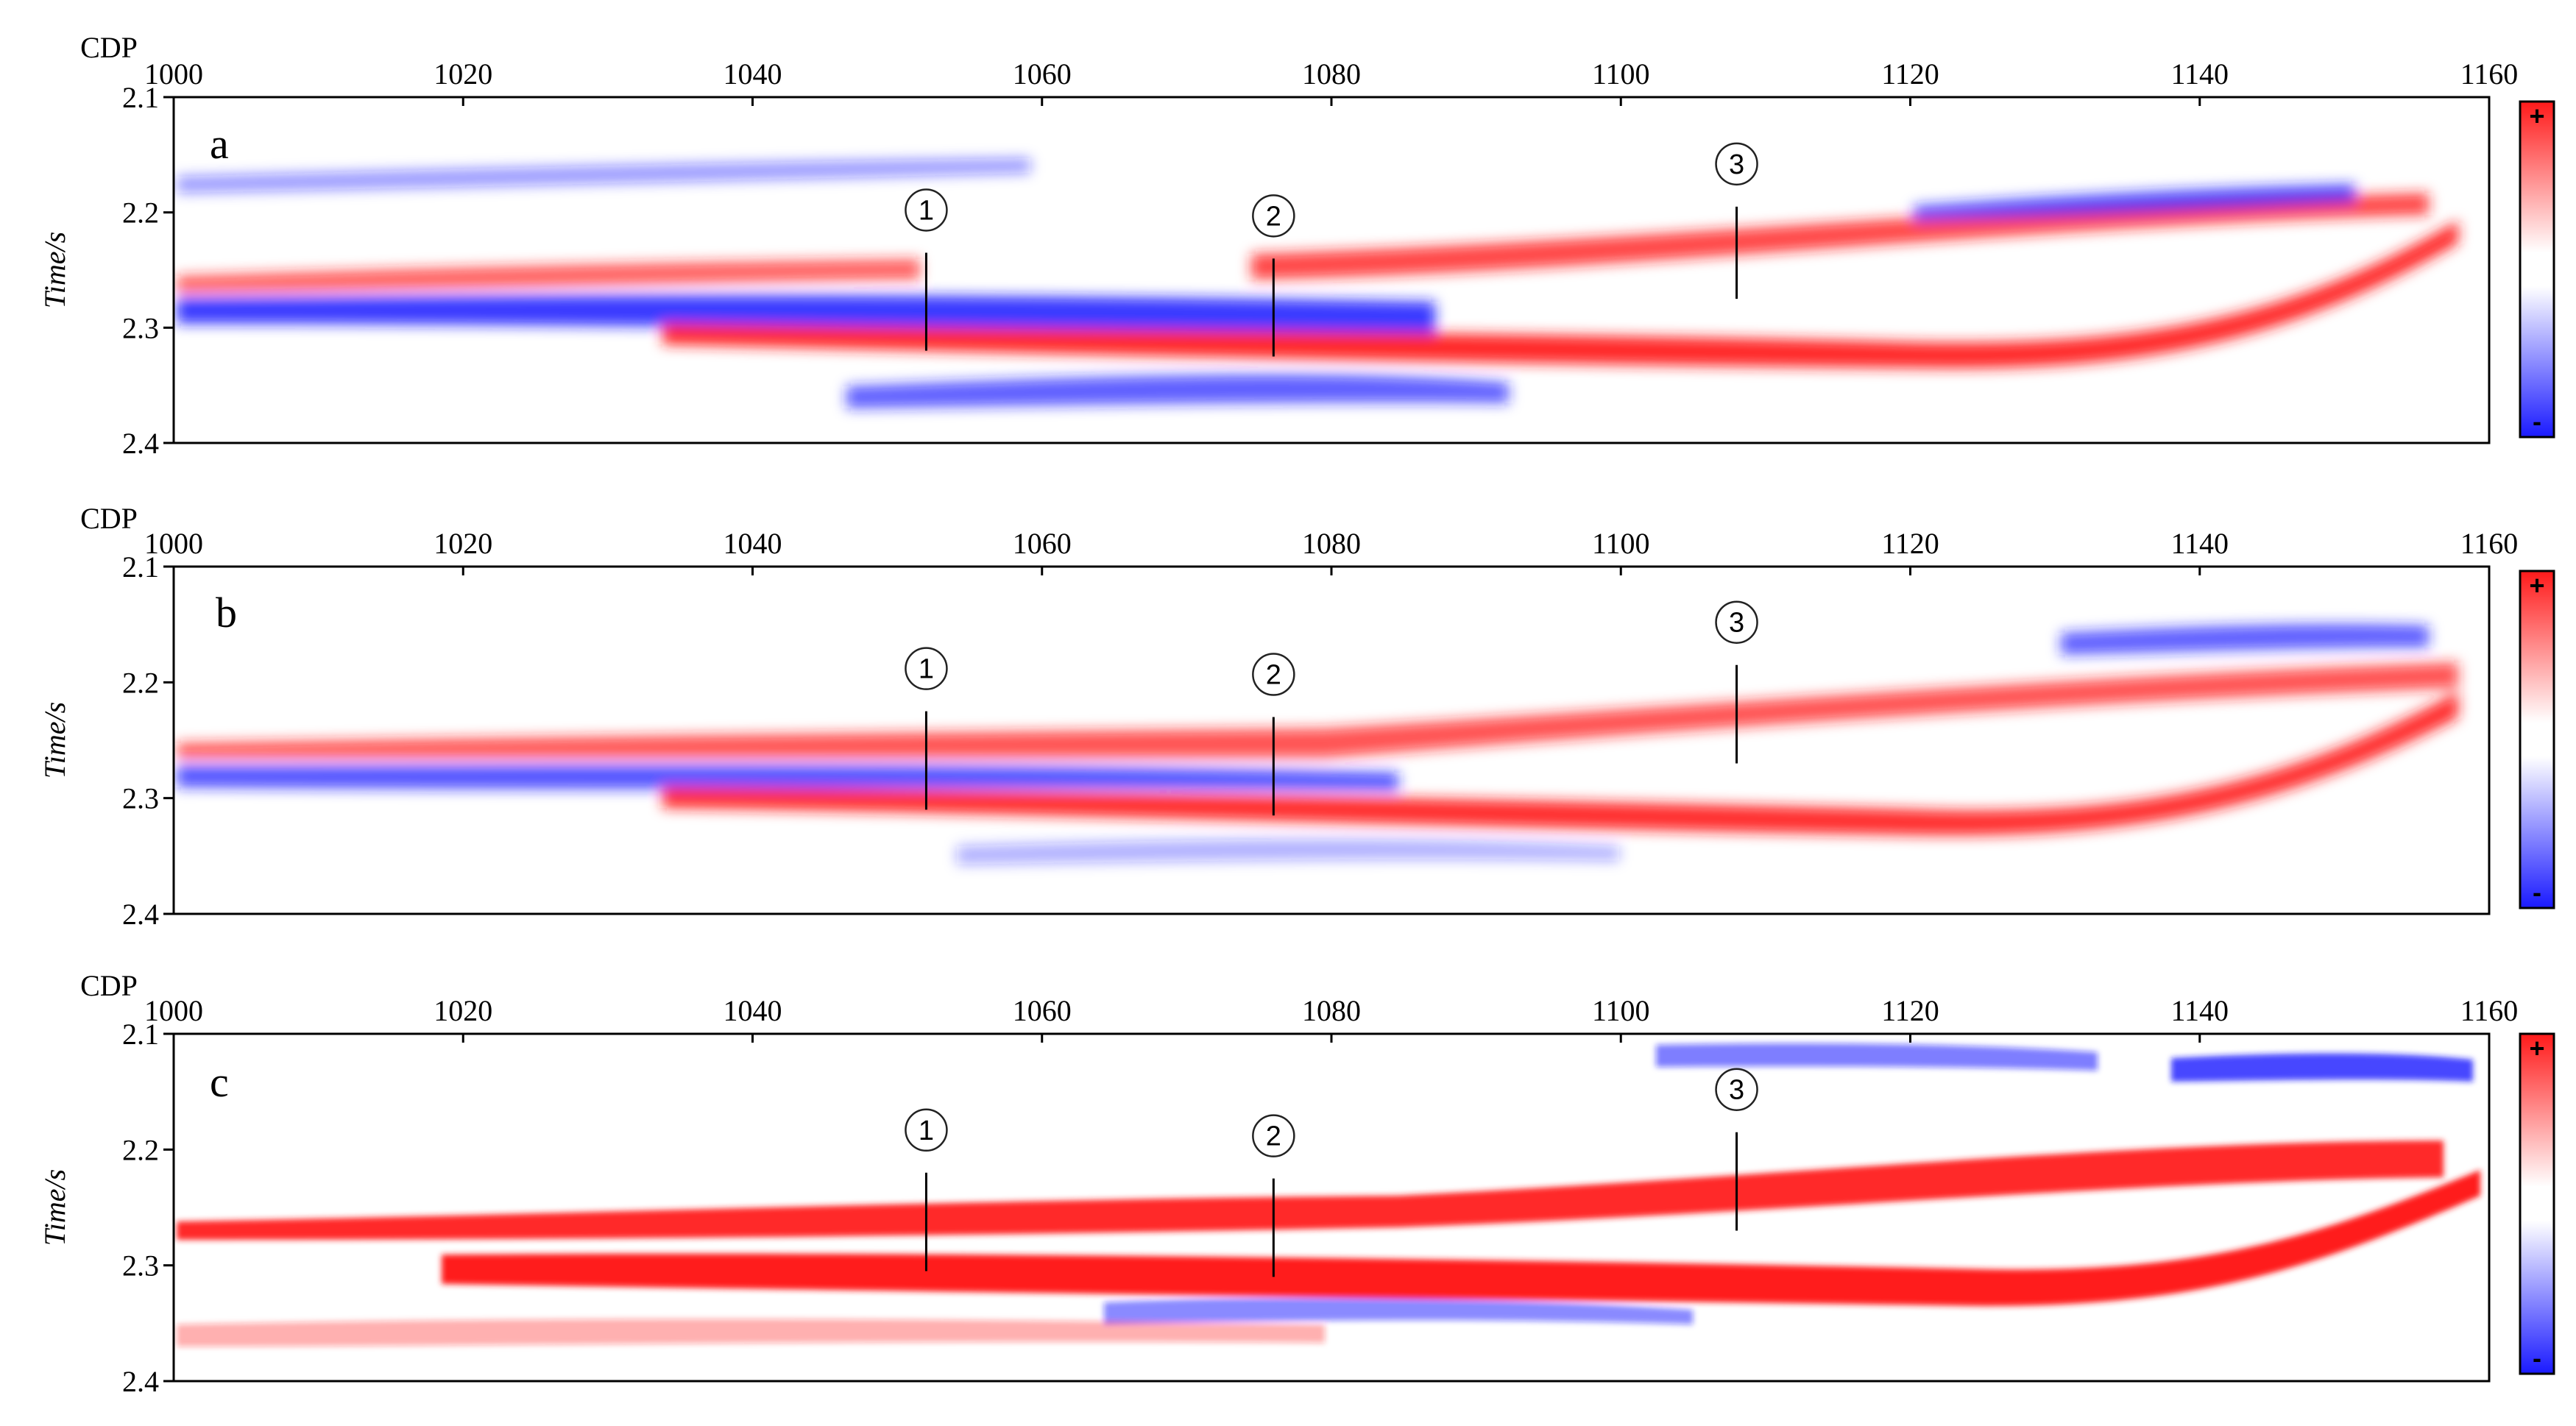  I want to click on reflector-red-upper-left-a, so click(548, 276).